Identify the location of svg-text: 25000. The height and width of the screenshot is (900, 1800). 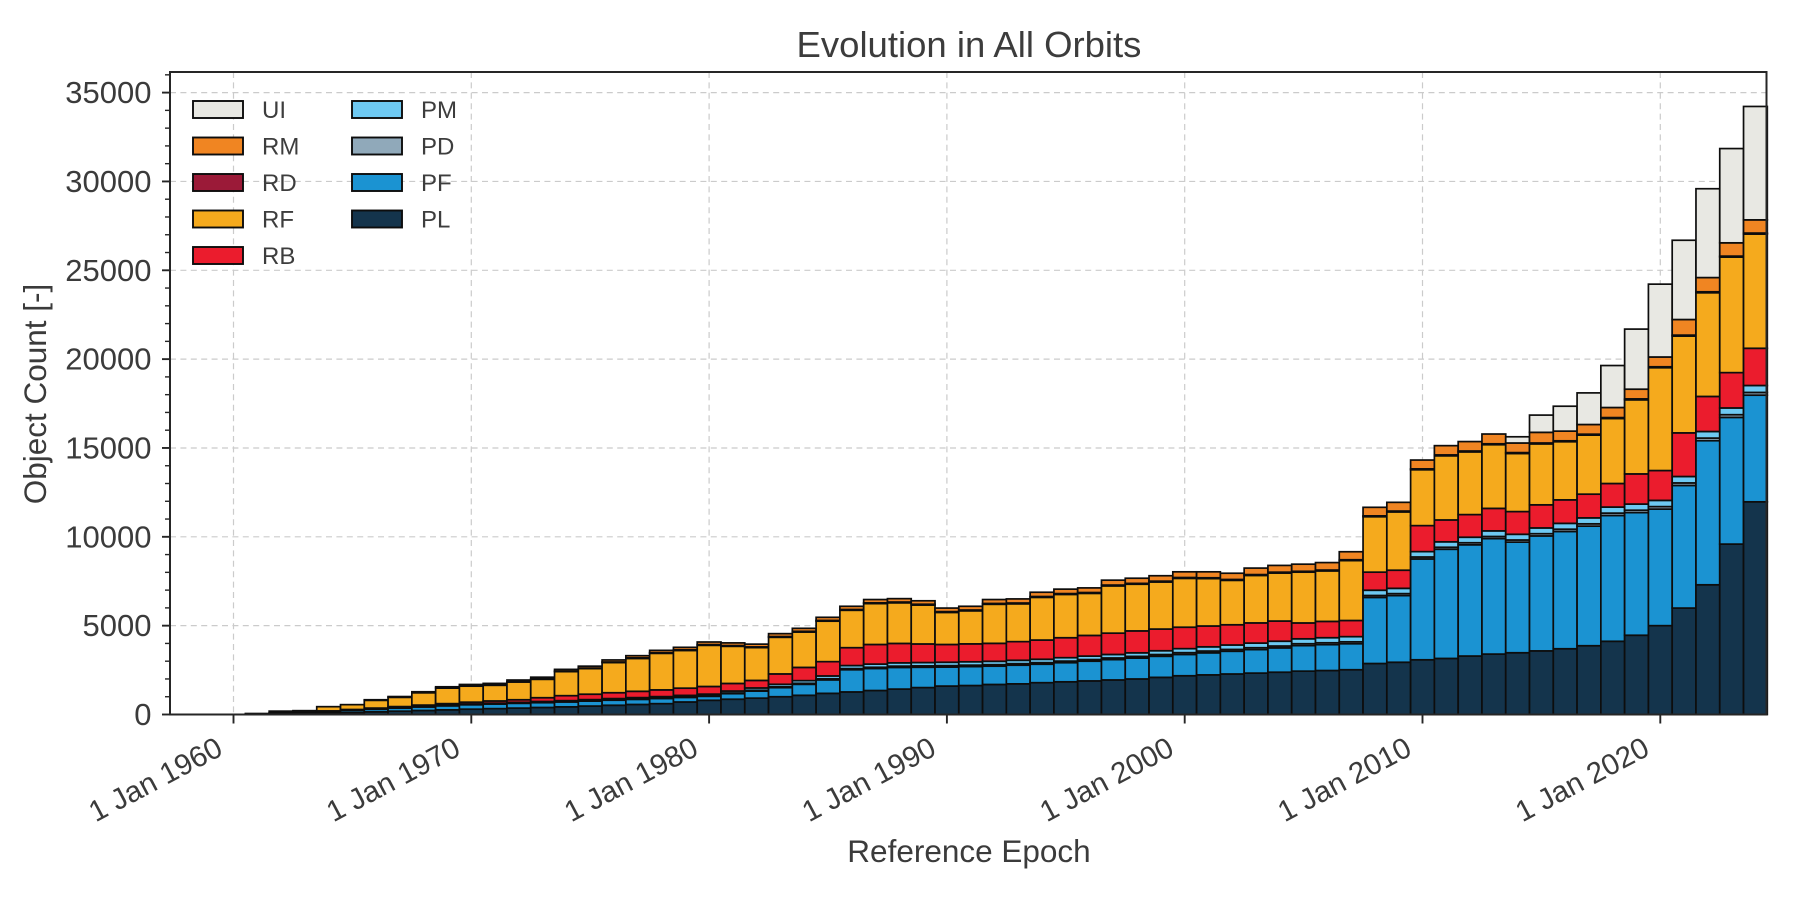
(108, 270).